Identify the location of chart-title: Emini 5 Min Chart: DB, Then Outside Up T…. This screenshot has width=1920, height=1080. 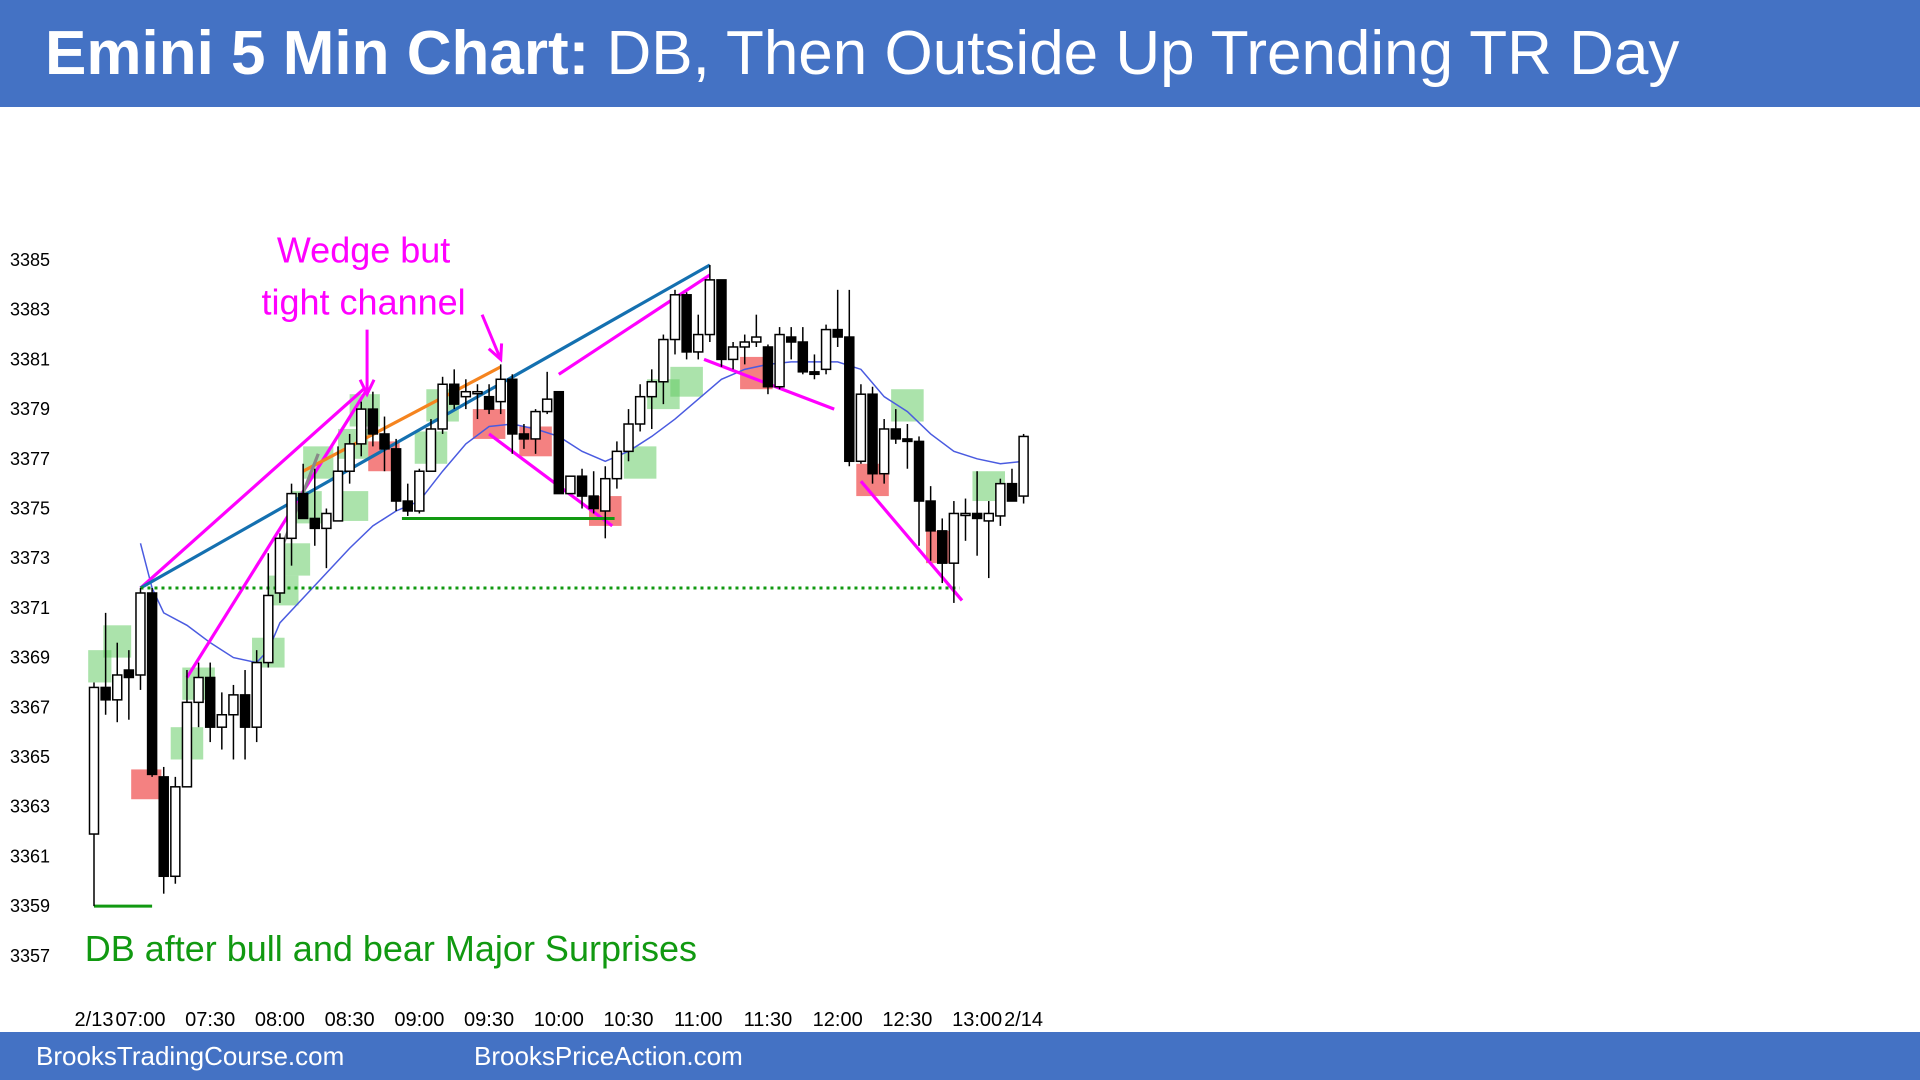
(862, 54).